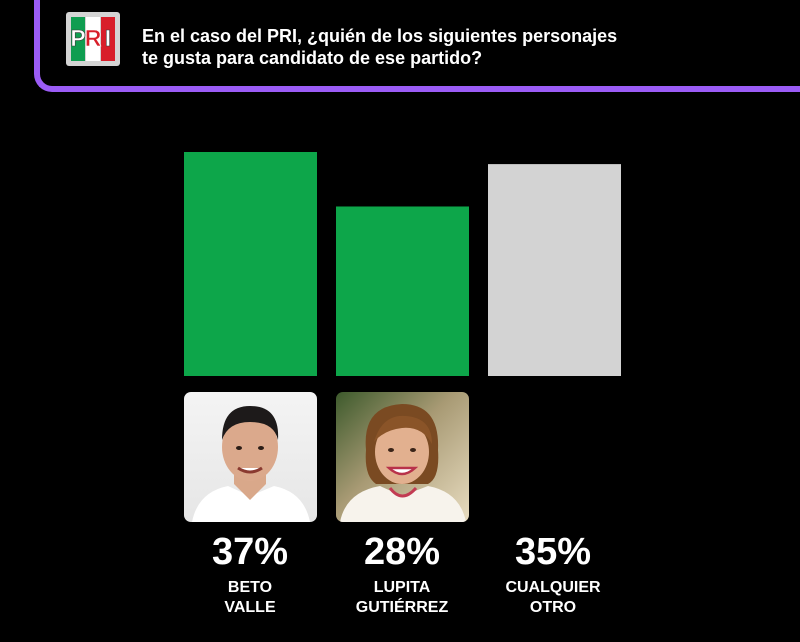 The width and height of the screenshot is (800, 642). I want to click on bar-cualquier-otro, so click(554, 270).